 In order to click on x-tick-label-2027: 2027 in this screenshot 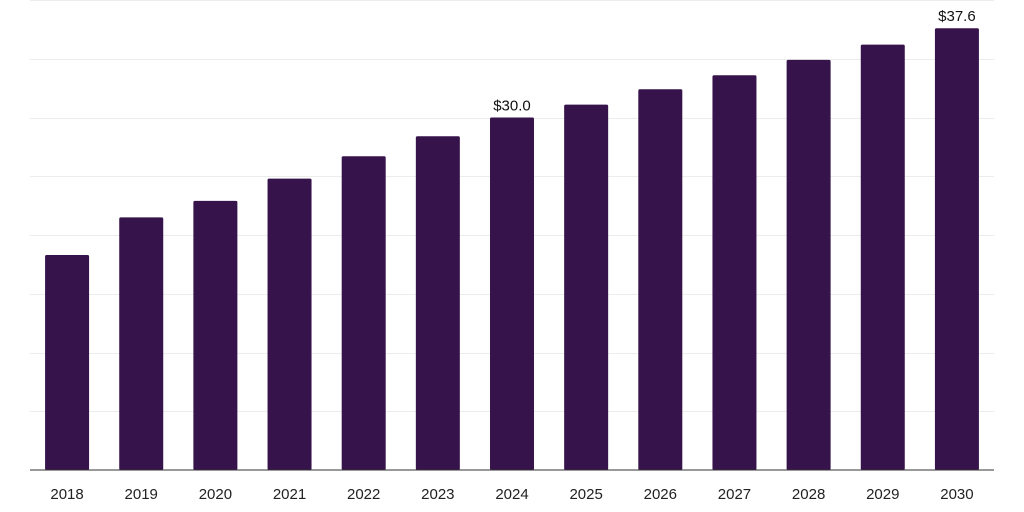, I will do `click(734, 494)`.